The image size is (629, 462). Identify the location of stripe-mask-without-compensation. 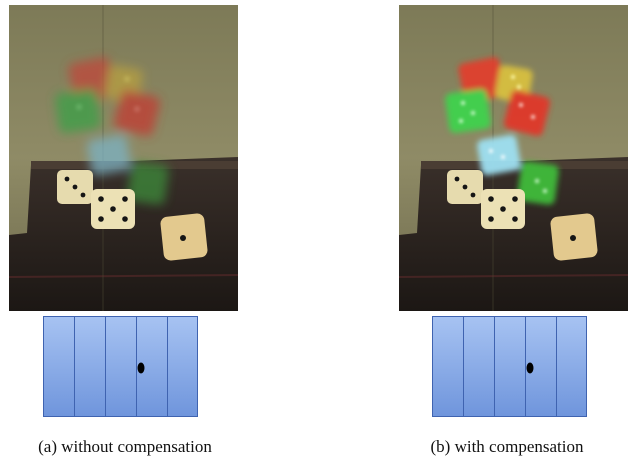
(120, 366).